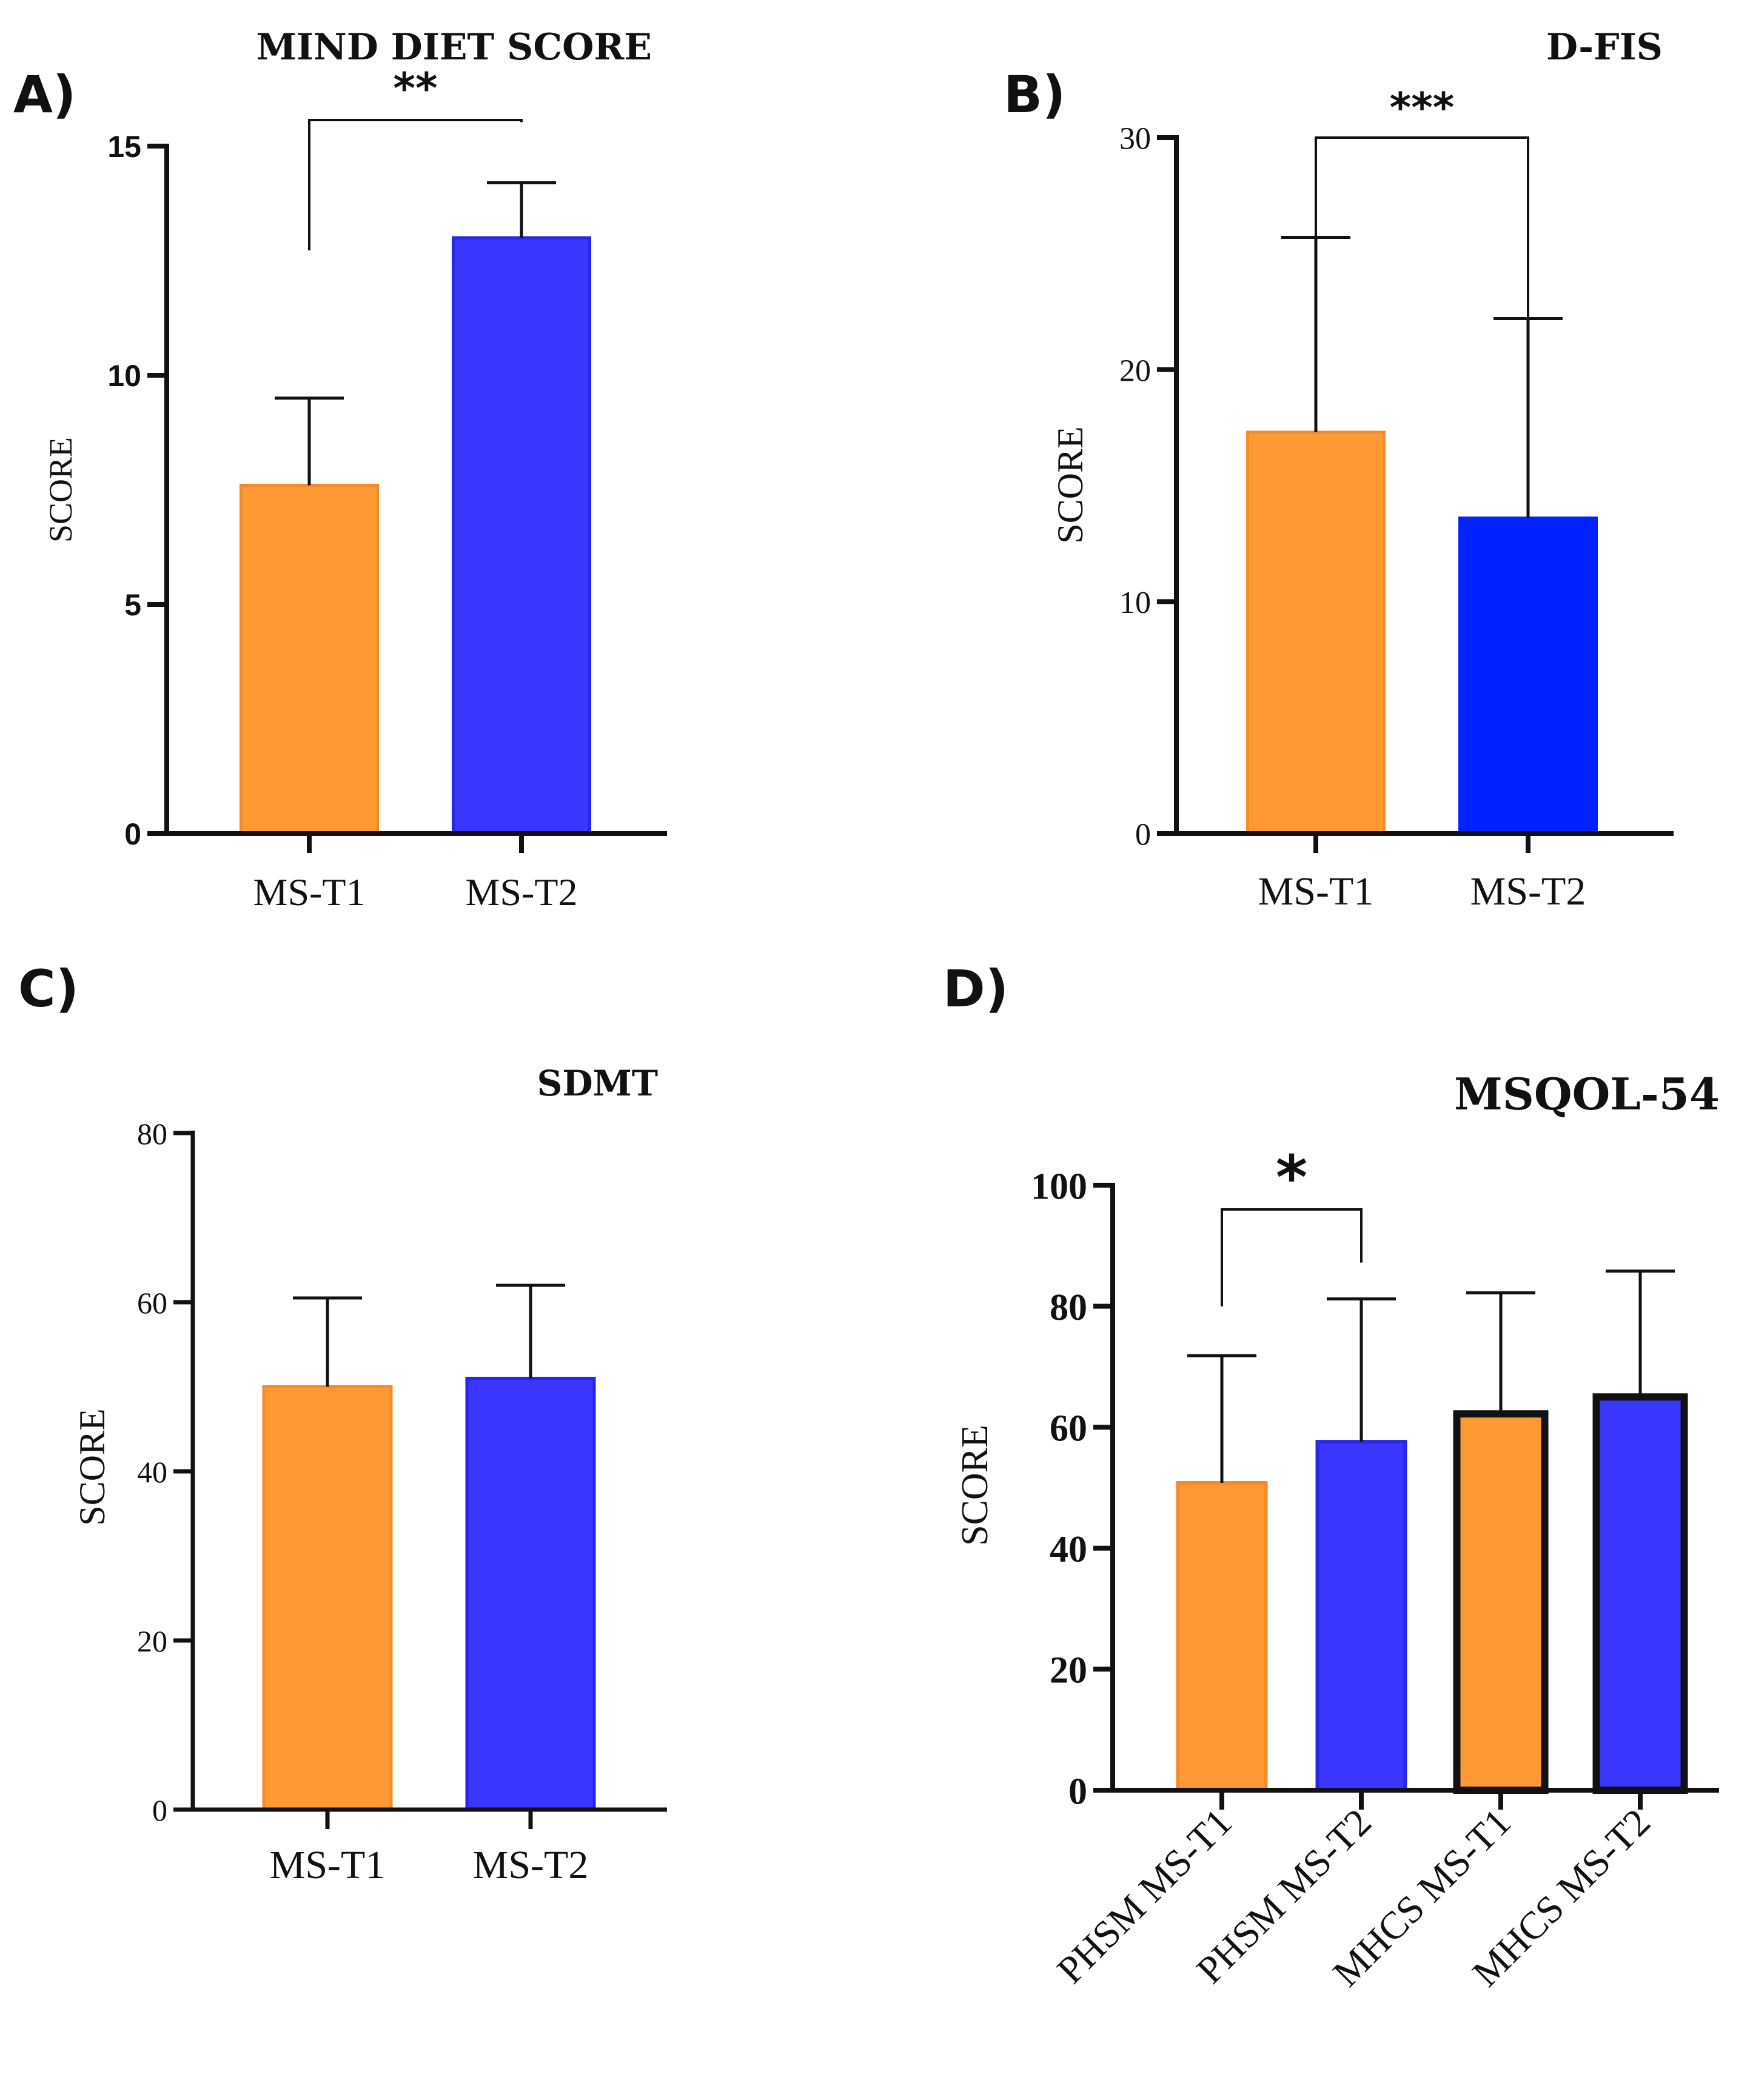 This screenshot has height=2100, width=1750. I want to click on y-tick-label: 5, so click(132, 605).